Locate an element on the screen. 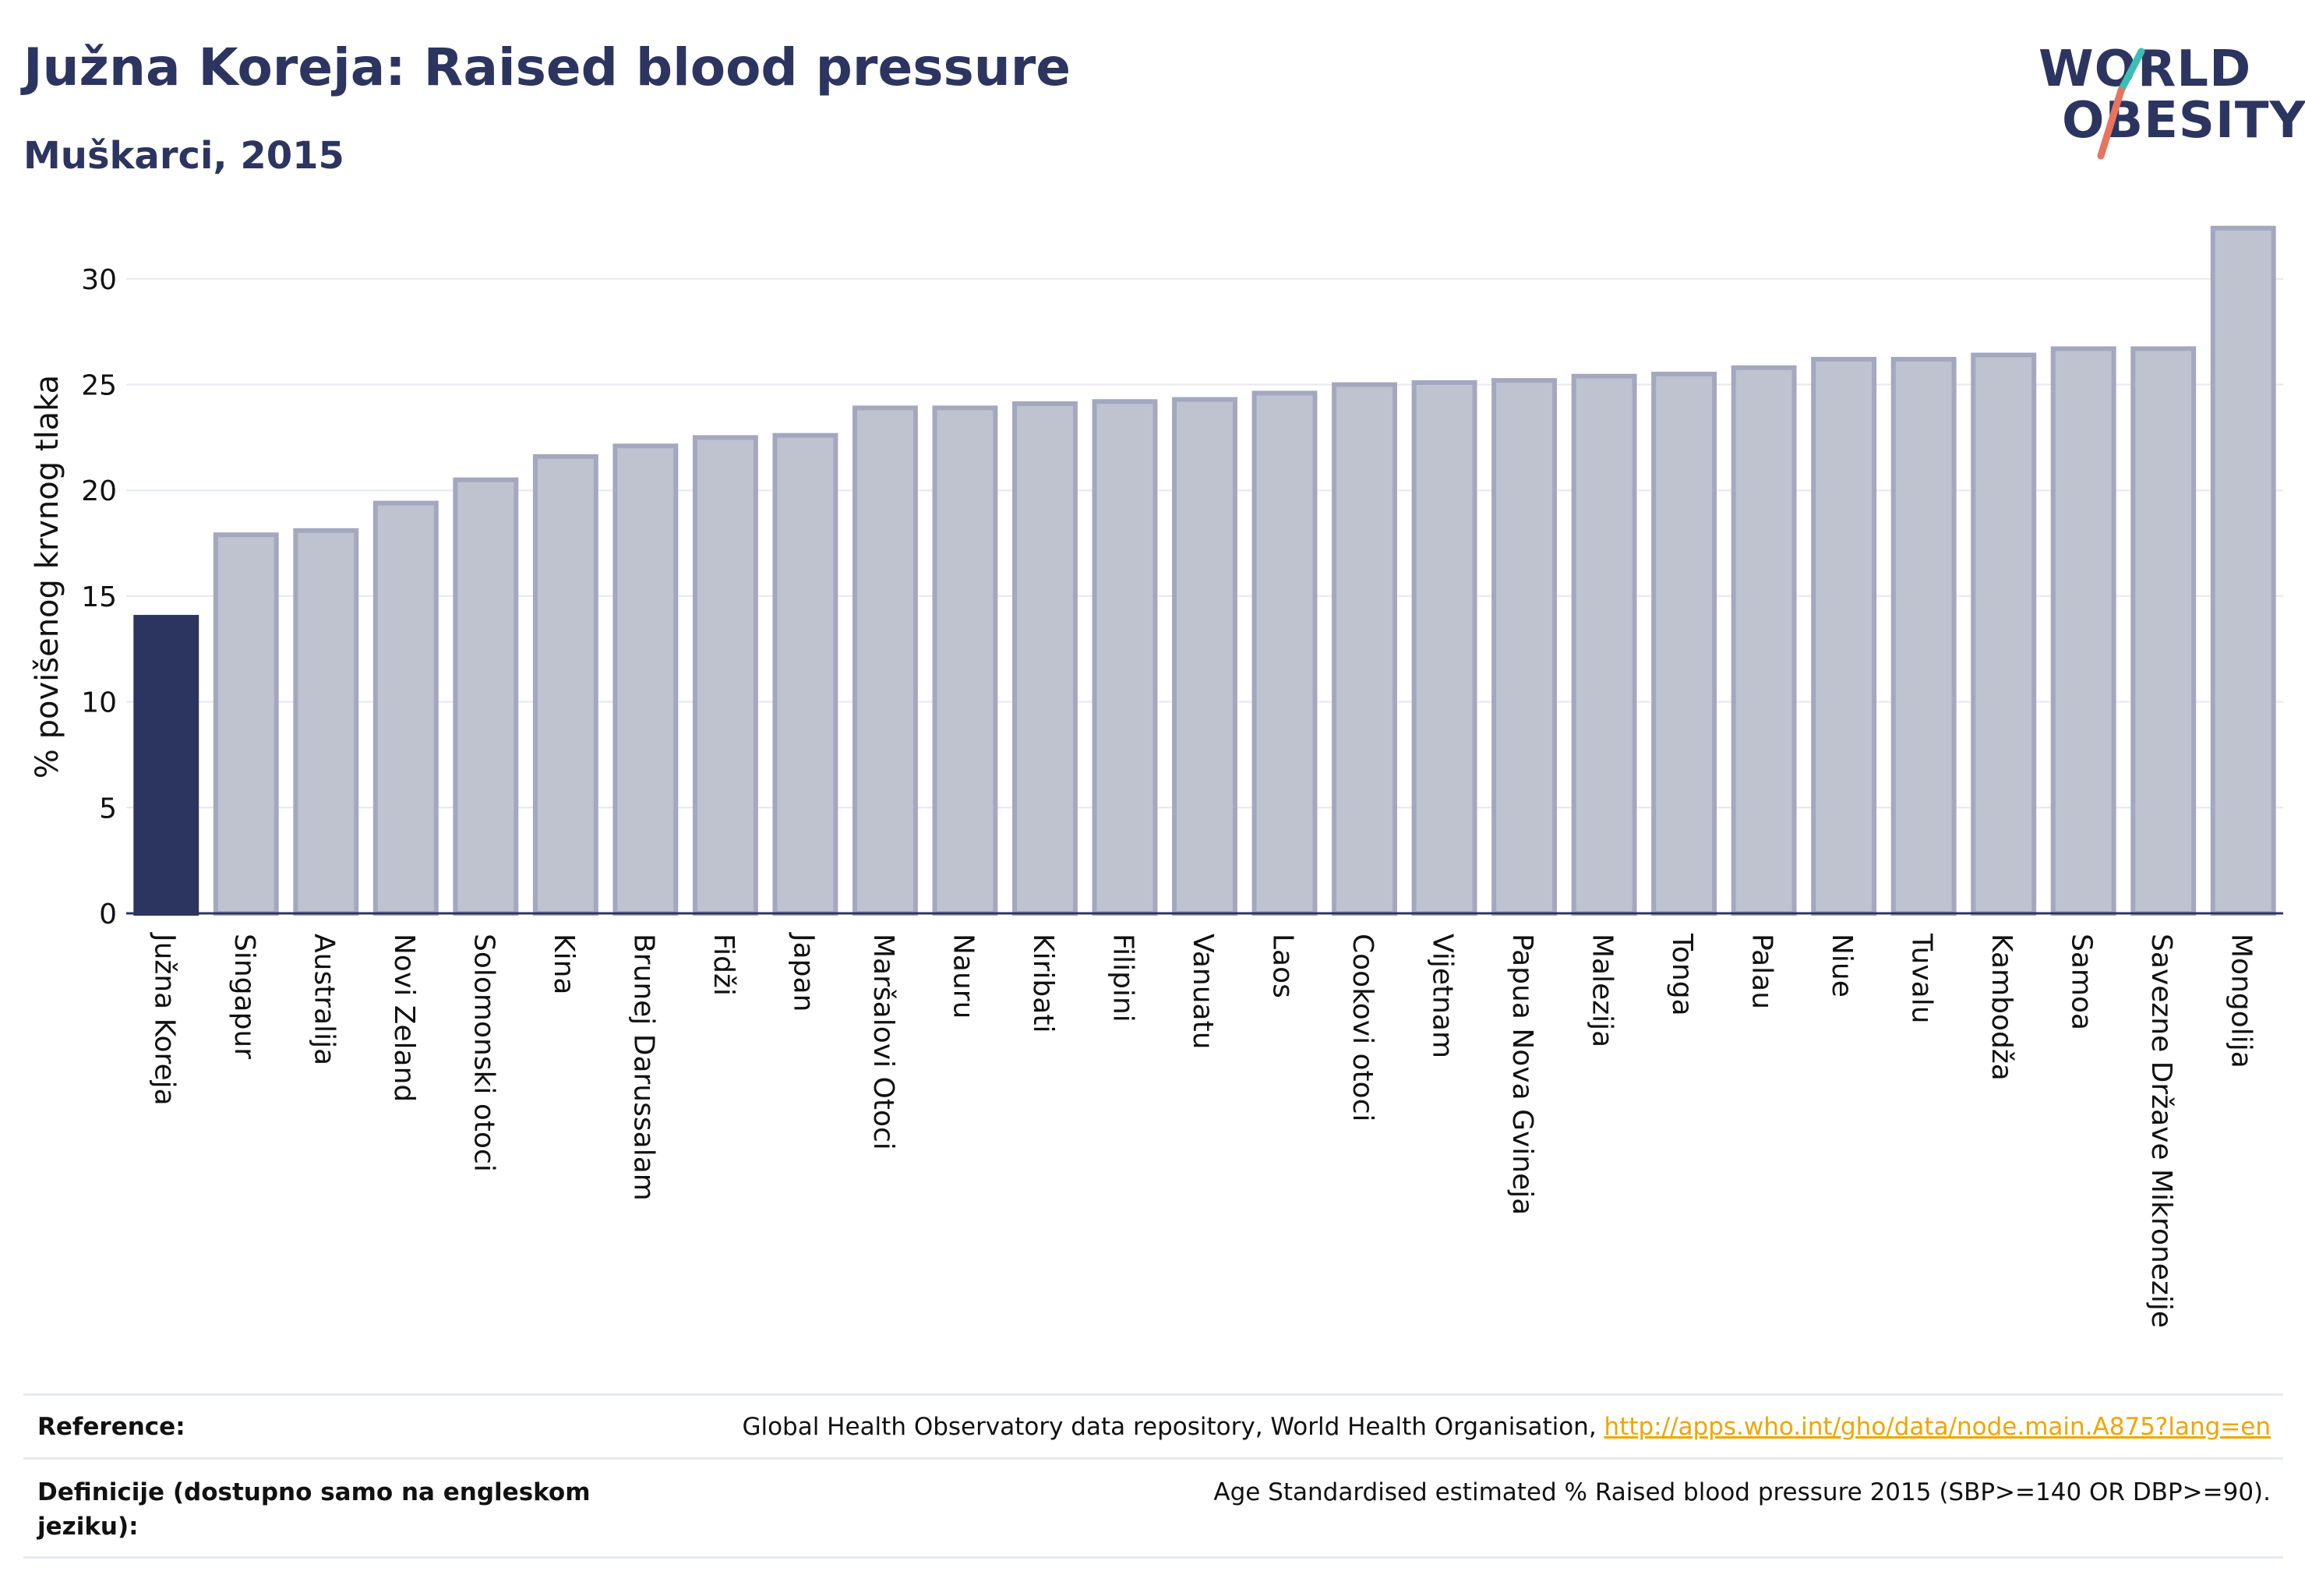 Image resolution: width=2305 pixels, height=1596 pixels. y-tick-labels: 0 5 10 15 20 25 30 is located at coordinates (99, 597).